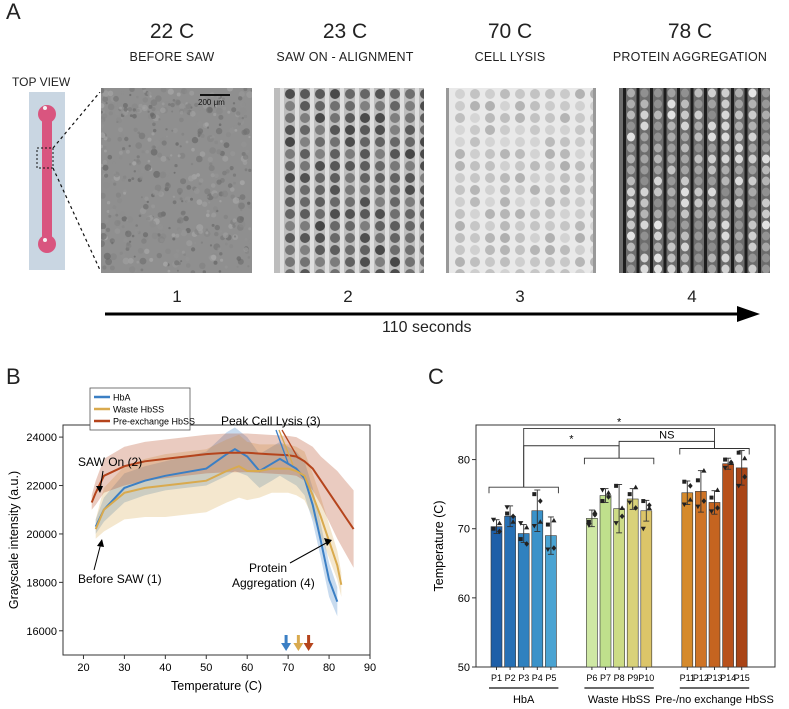 The width and height of the screenshot is (789, 709). What do you see at coordinates (286, 647) in the screenshot?
I see `lysis-marker-arrow` at bounding box center [286, 647].